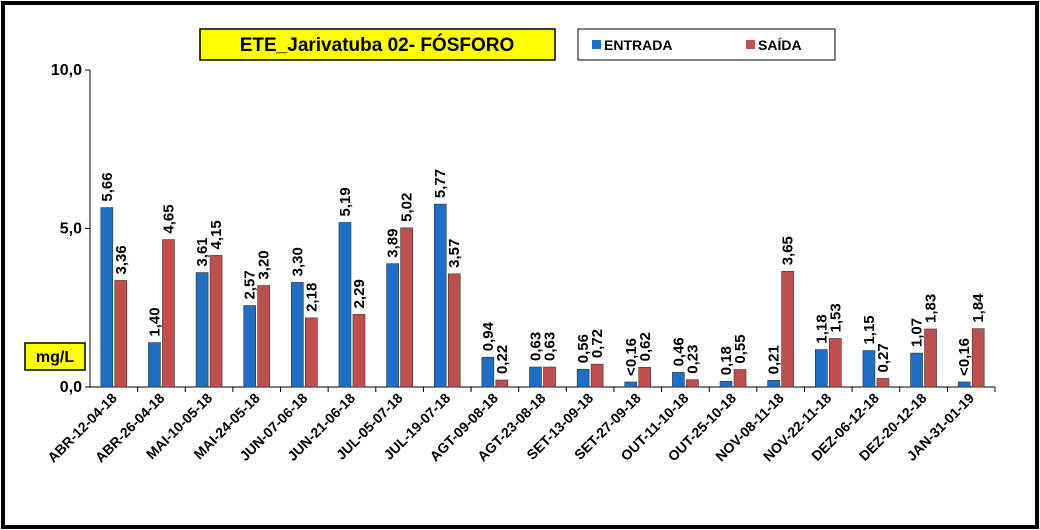  I want to click on data-label: 3,36, so click(121, 259).